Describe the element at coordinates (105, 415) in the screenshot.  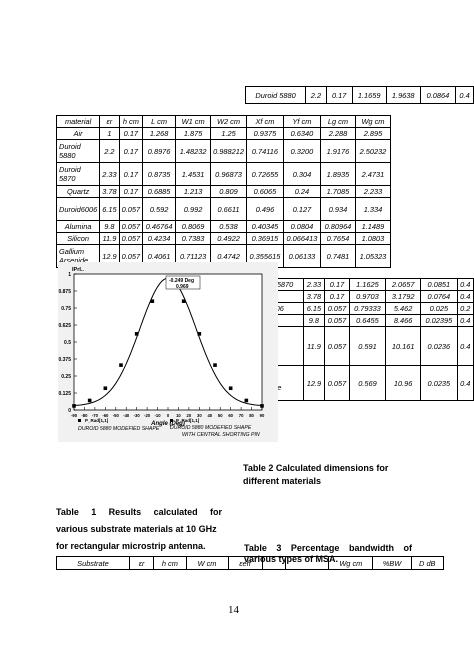
I see `x-tick-label: -60` at that location.